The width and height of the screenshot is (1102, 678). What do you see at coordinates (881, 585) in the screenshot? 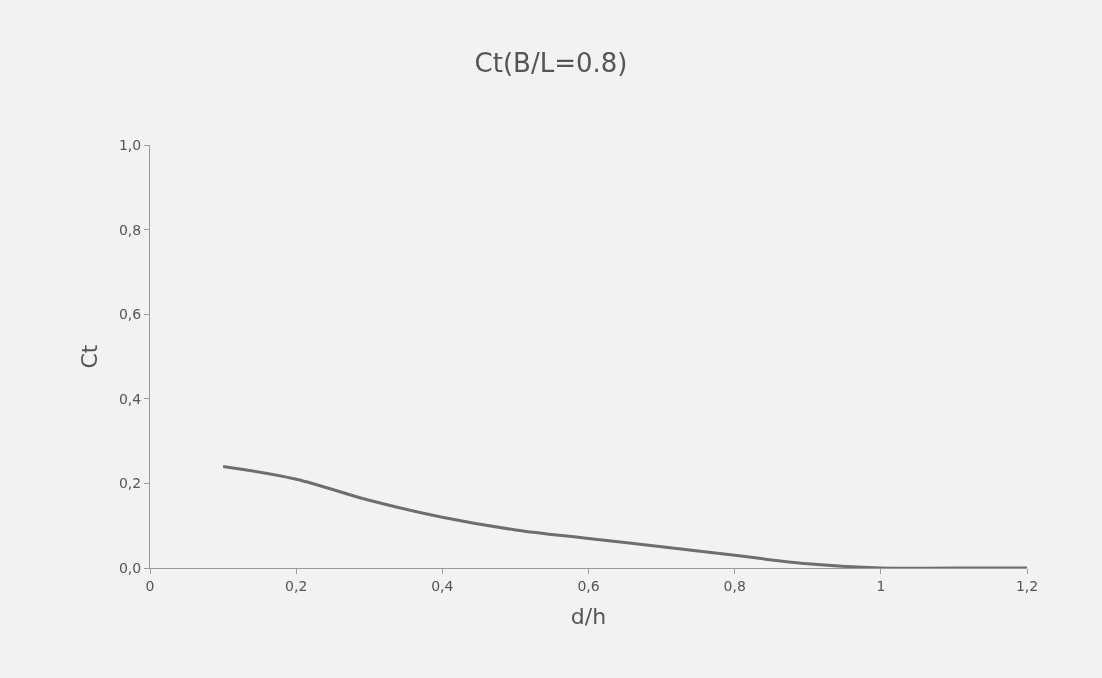
I see `x-tick-label: 1` at bounding box center [881, 585].